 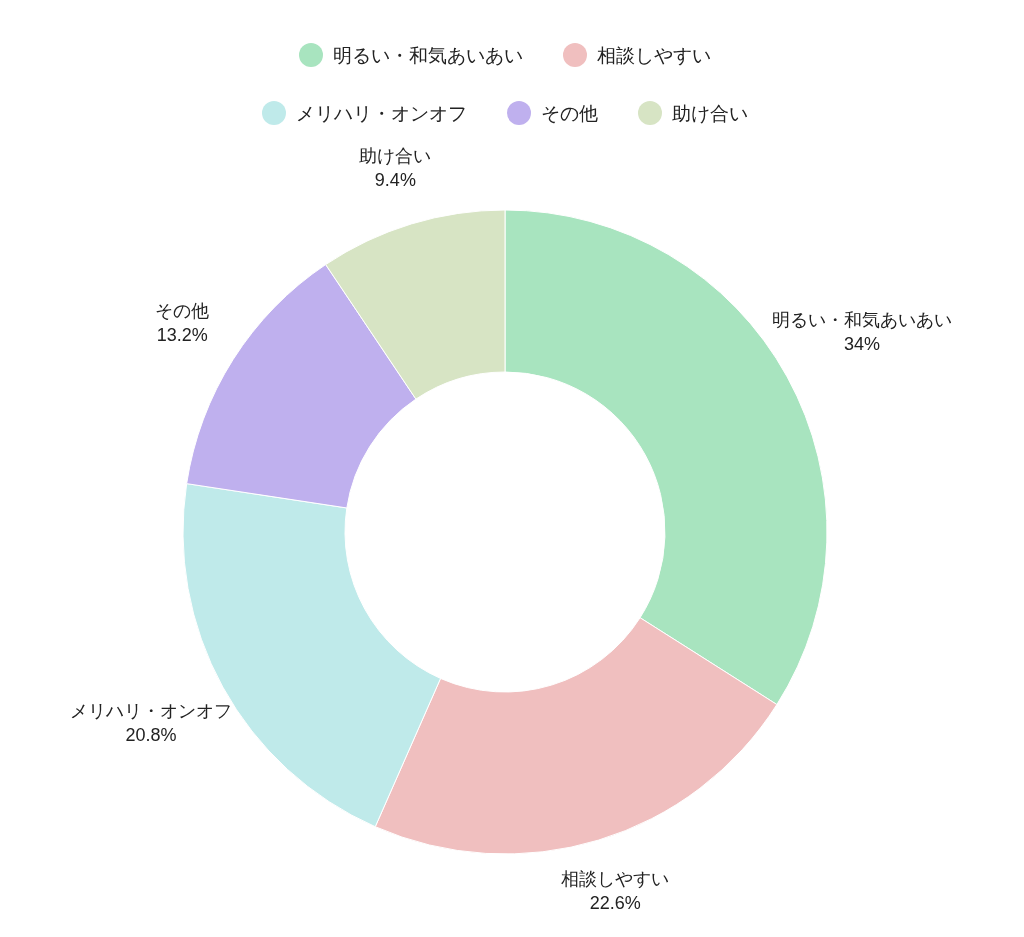 I want to click on slice-label: その他, so click(x=182, y=311).